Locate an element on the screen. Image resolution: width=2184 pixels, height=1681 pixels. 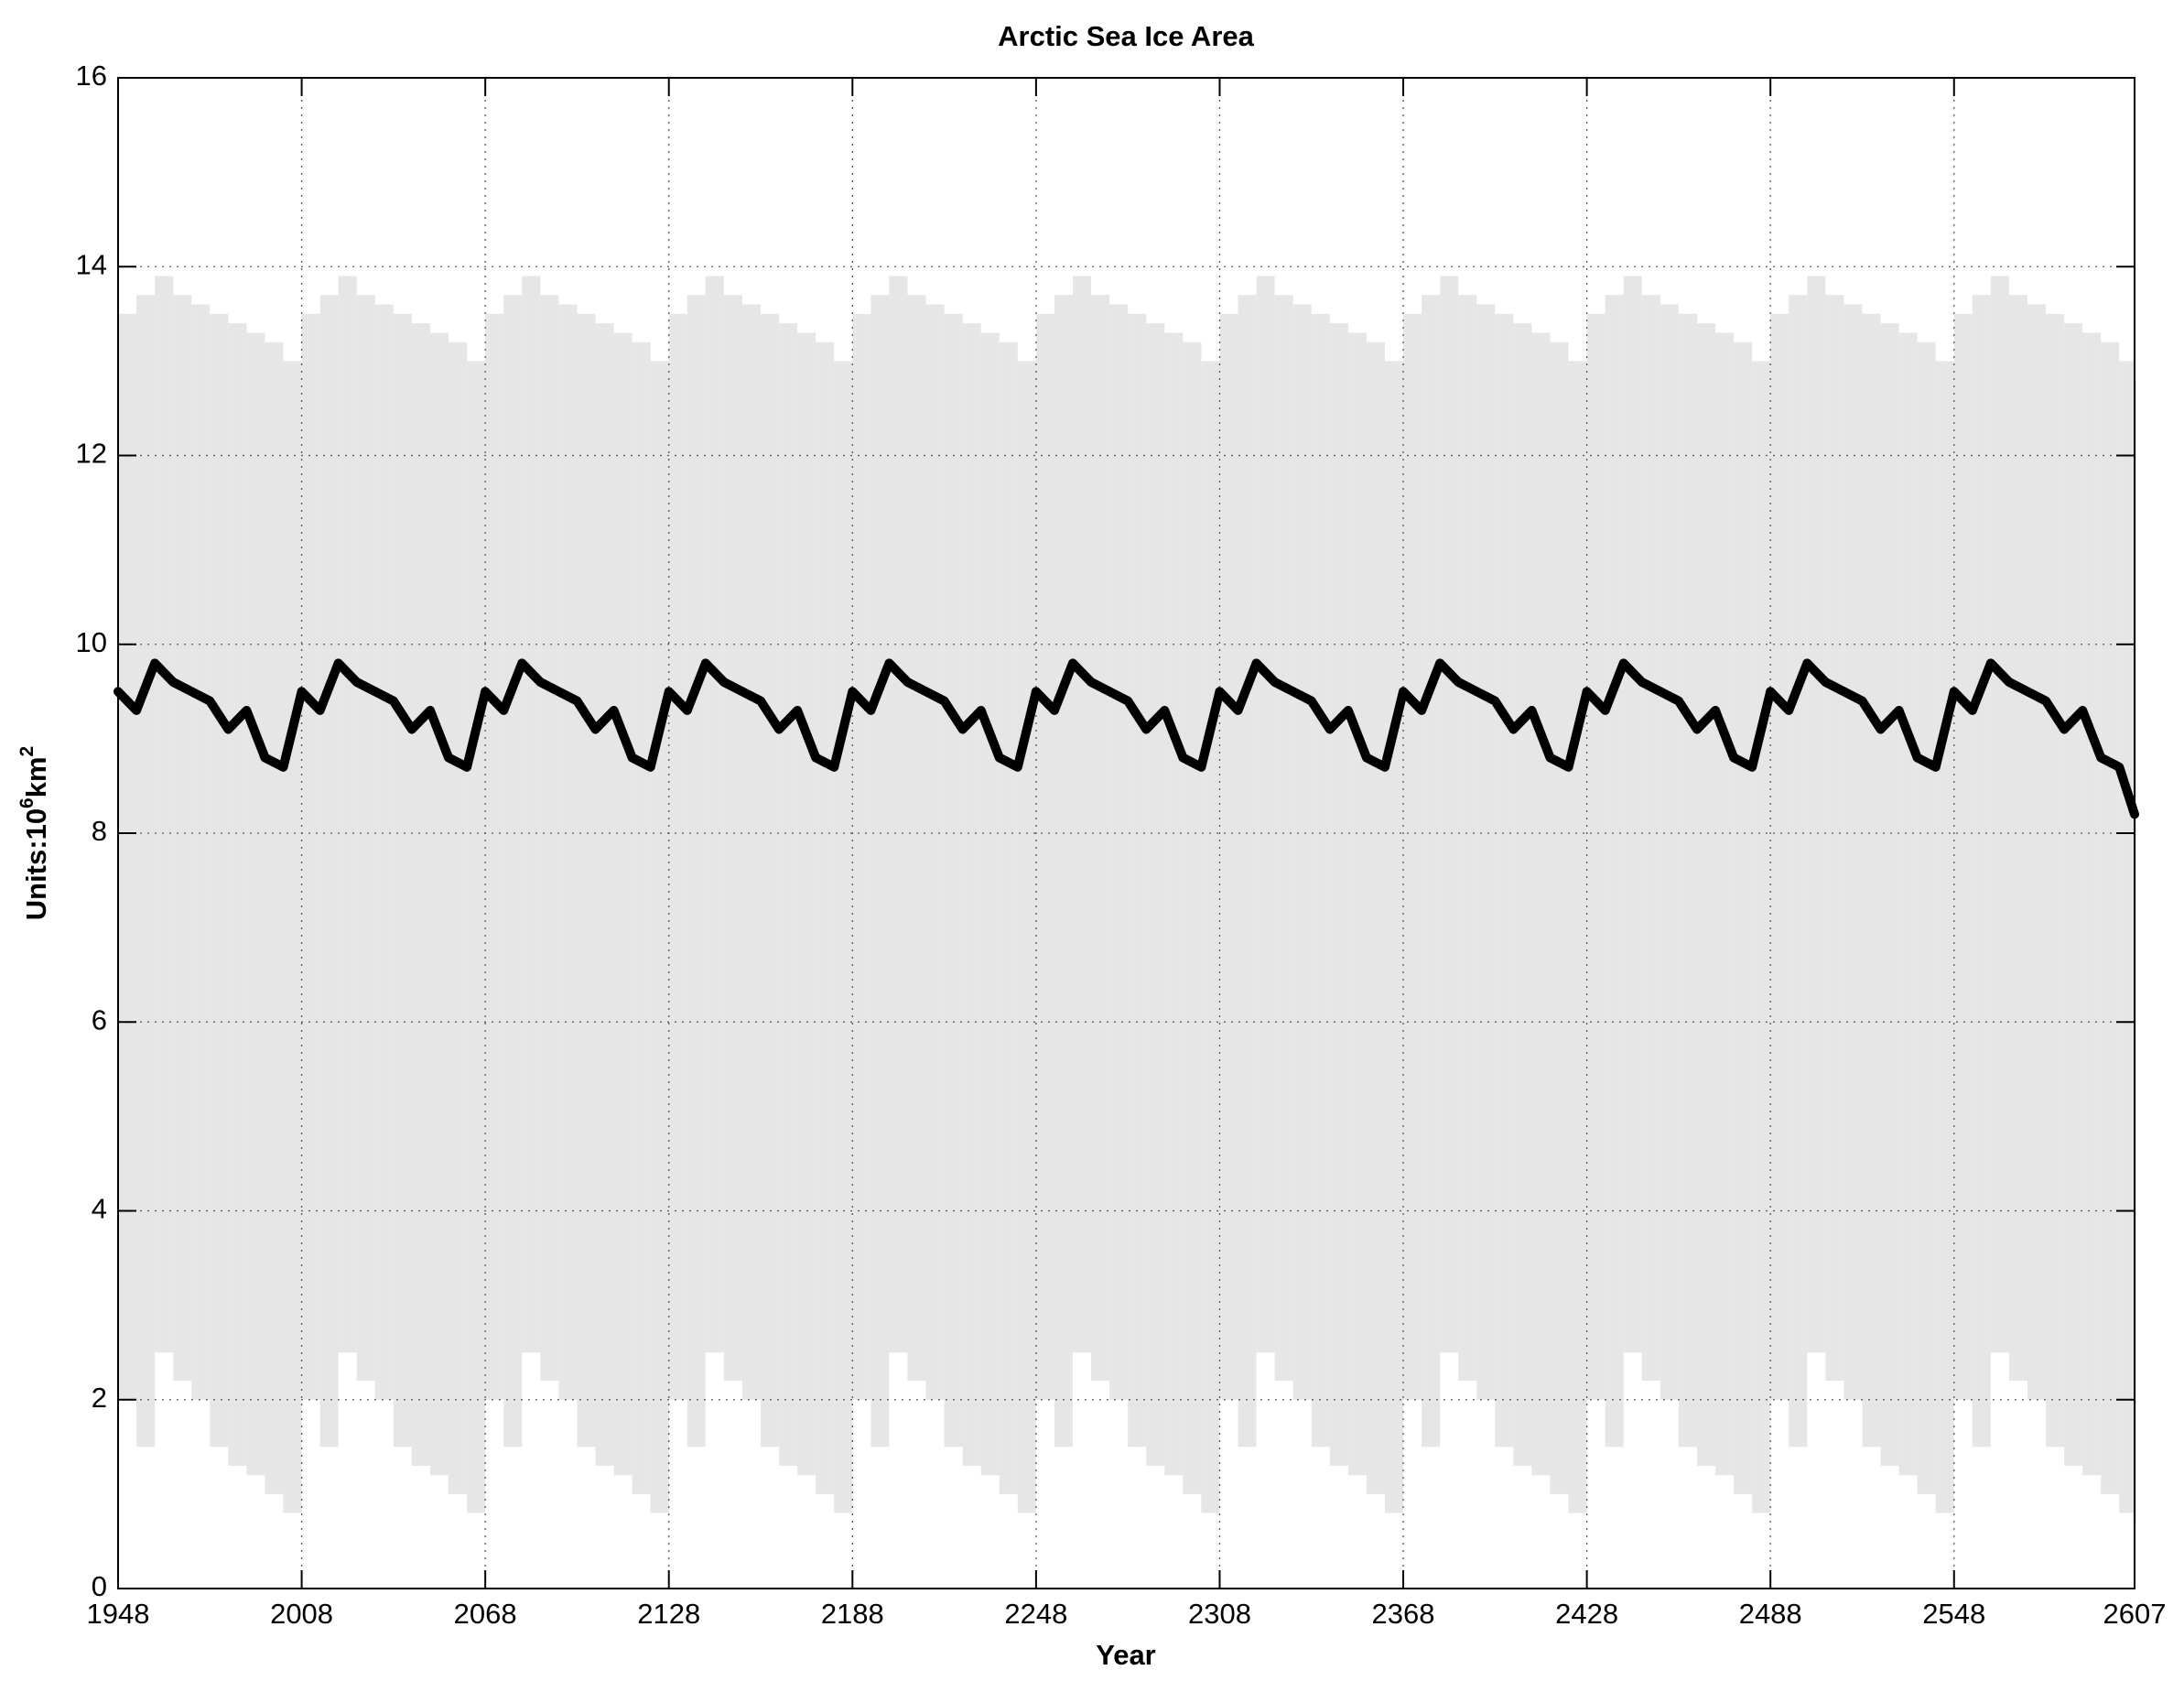
y-label-sup: 6 is located at coordinates (27, 802).